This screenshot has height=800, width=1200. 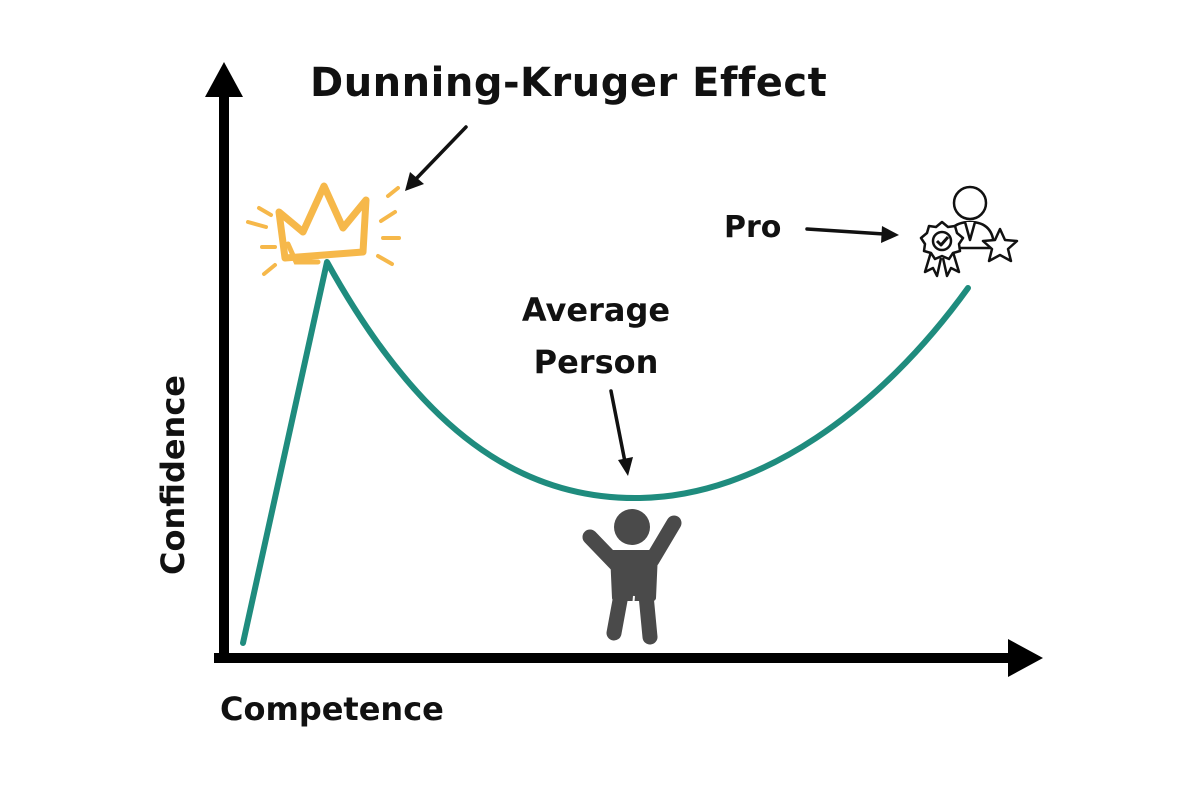 I want to click on y-axis-arrowhead, so click(x=224, y=79).